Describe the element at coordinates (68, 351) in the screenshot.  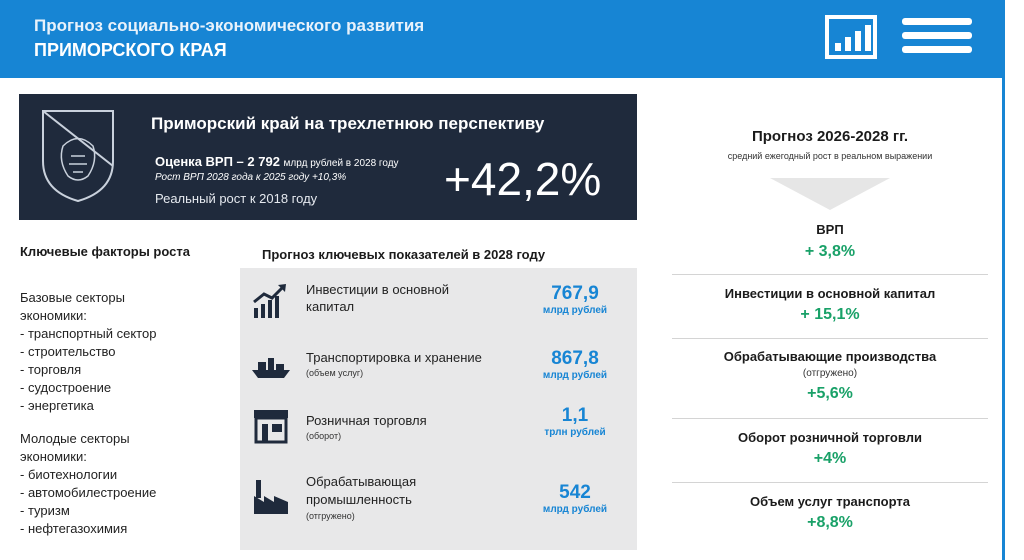
I see `list-item: - строительство` at that location.